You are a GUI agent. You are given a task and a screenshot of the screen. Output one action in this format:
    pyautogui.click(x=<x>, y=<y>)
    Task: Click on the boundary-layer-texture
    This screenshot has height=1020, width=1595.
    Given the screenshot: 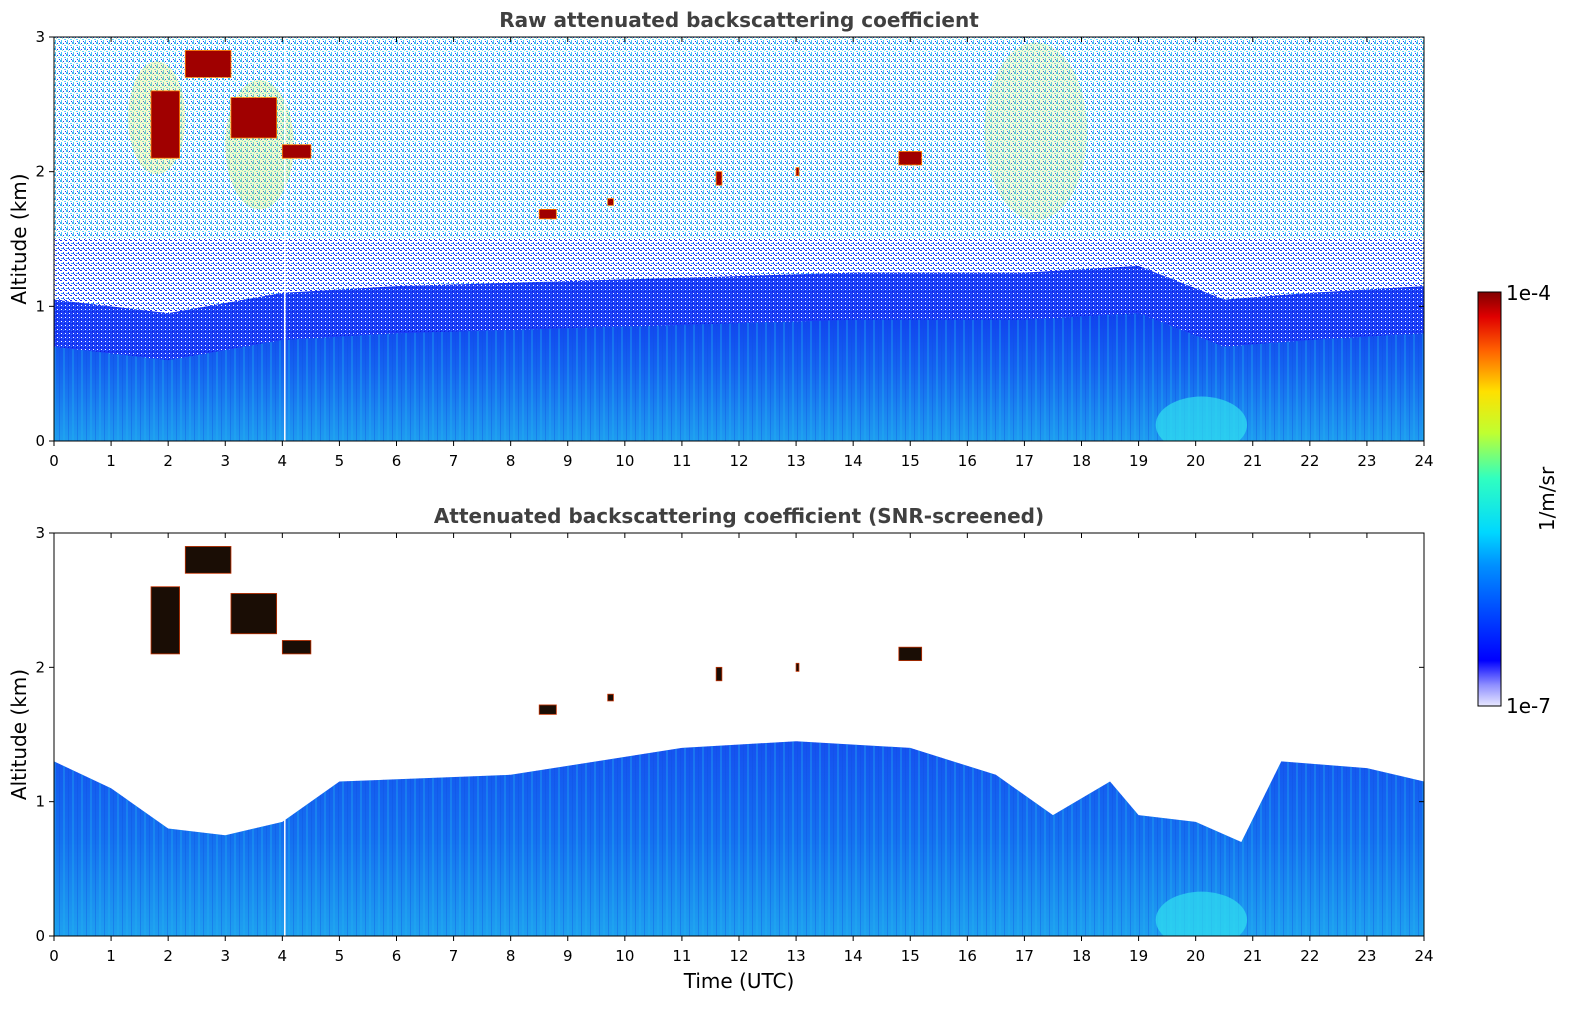 What is the action you would take?
    pyautogui.click(x=739, y=377)
    